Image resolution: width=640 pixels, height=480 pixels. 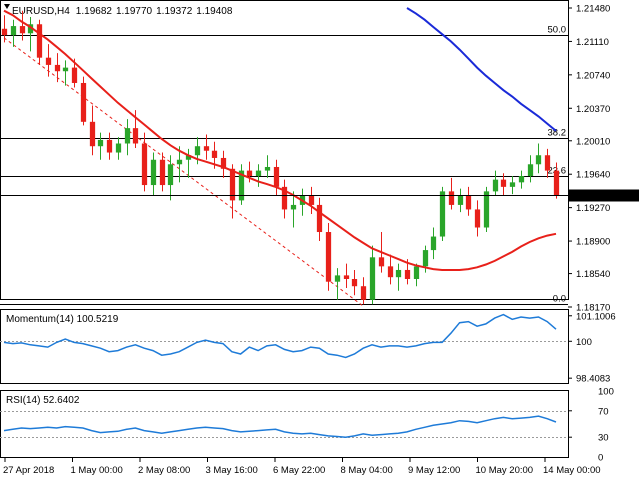 I want to click on rsi-title: RSI(14) 52.6402, so click(x=43, y=400).